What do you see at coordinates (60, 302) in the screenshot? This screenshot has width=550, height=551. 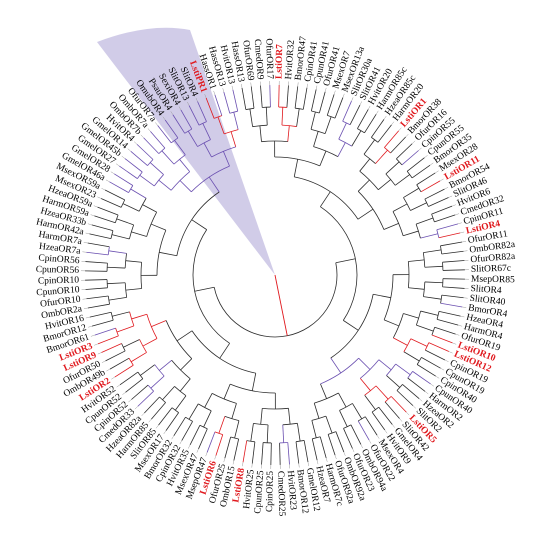 I see `tip-label: OfurOR10` at bounding box center [60, 302].